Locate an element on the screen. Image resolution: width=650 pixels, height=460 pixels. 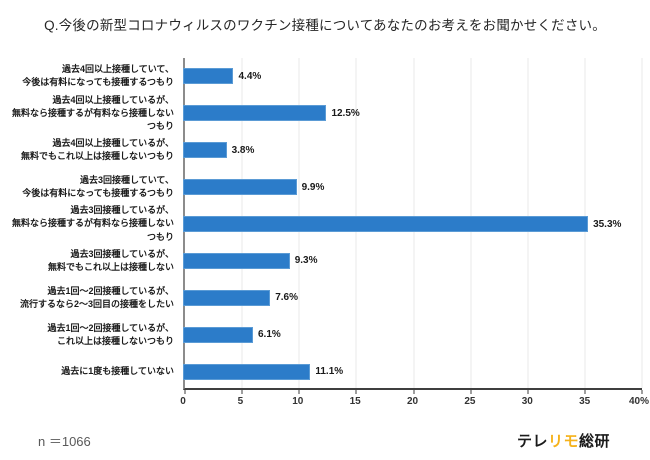
logo: テレリモ総研 is located at coordinates (563, 440).